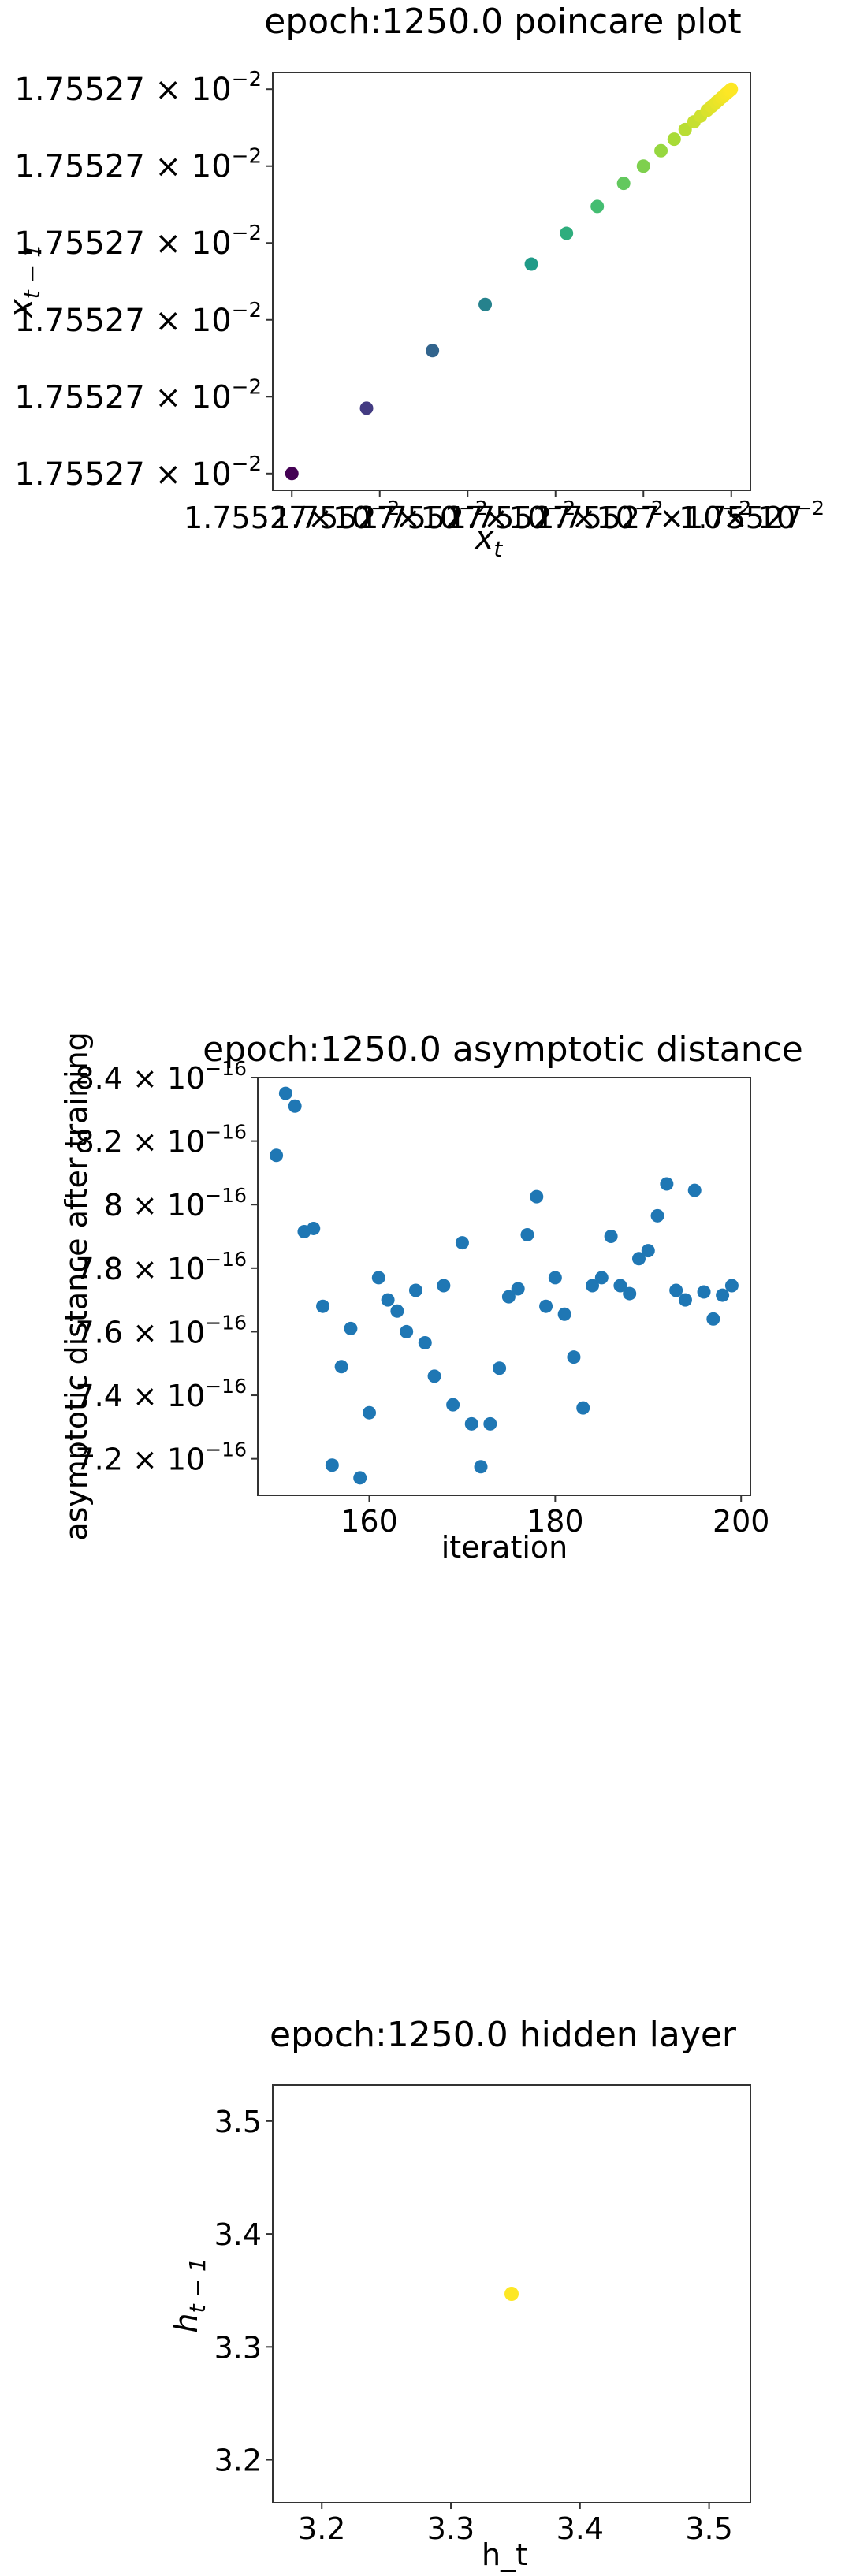 The width and height of the screenshot is (845, 2576). I want to click on asymptotic-y-tick-label: 8.2 × 10⁻¹⁶, so click(161, 1140).